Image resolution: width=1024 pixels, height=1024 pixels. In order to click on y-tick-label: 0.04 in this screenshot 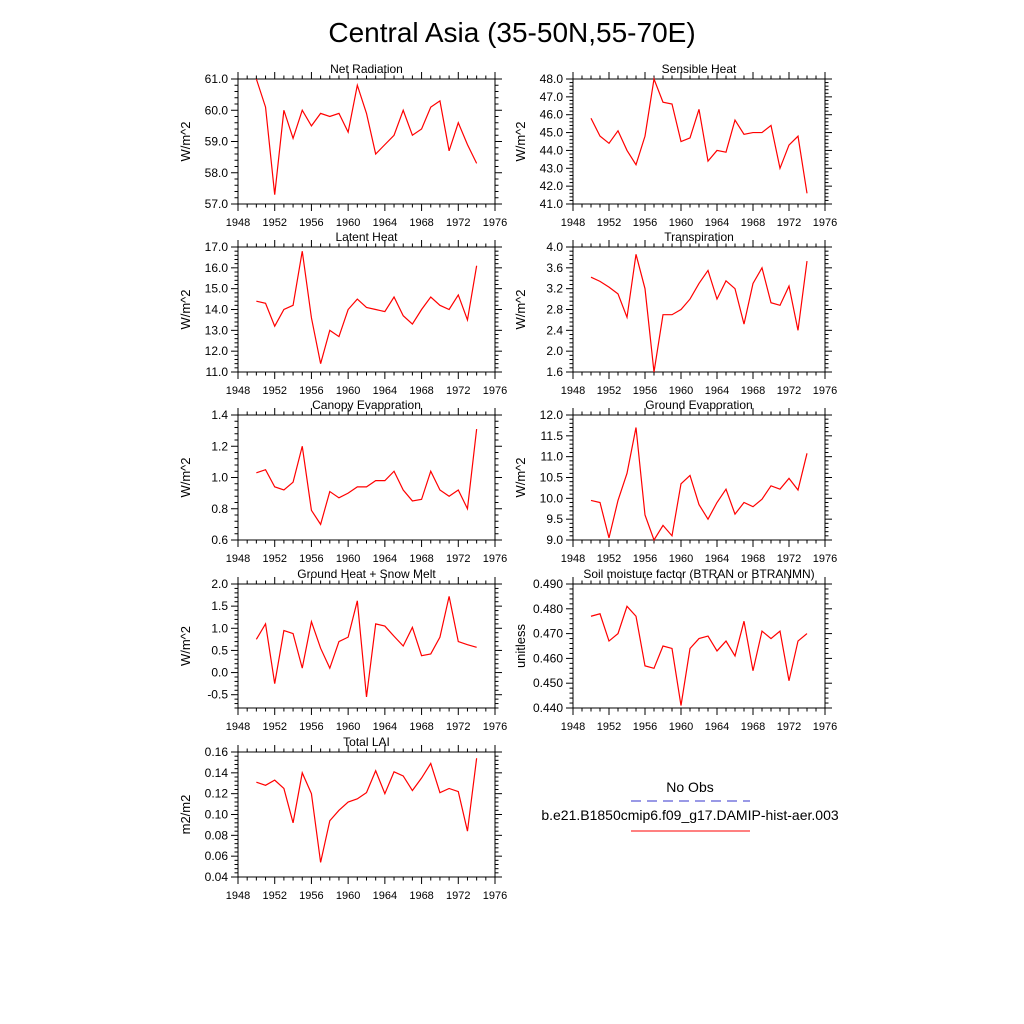, I will do `click(217, 877)`.